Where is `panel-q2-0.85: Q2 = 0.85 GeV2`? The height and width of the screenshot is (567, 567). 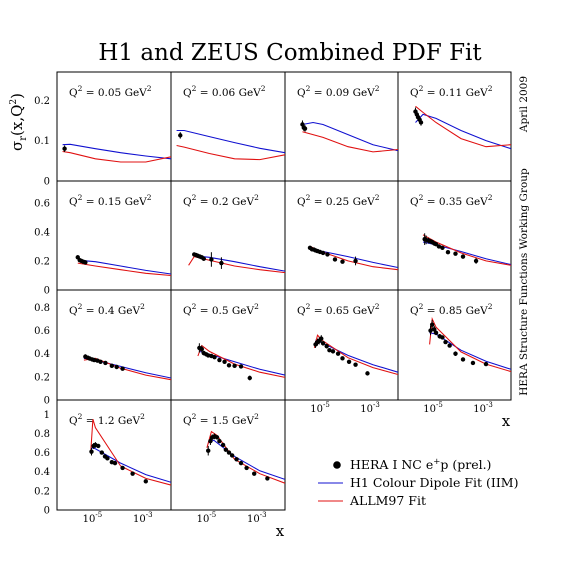
panel-q2-0.85: Q2 = 0.85 GeV2 is located at coordinates (460, 337).